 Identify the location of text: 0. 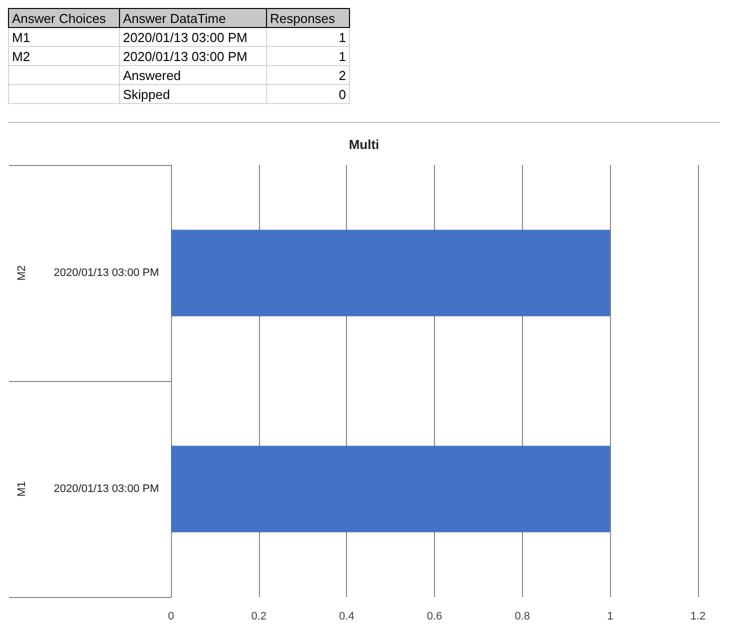
(342, 94).